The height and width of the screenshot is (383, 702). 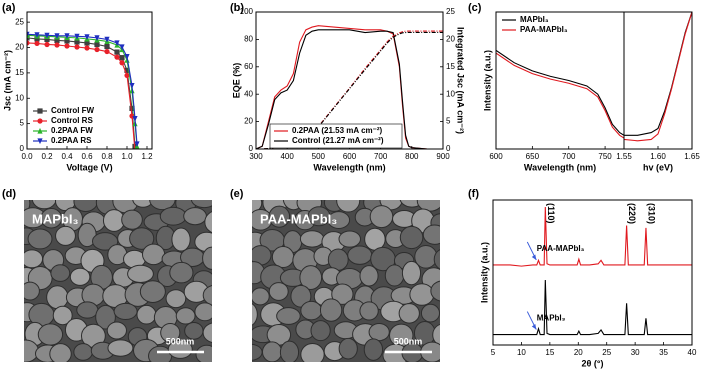 I want to click on x-tick-label: 35, so click(x=663, y=352).